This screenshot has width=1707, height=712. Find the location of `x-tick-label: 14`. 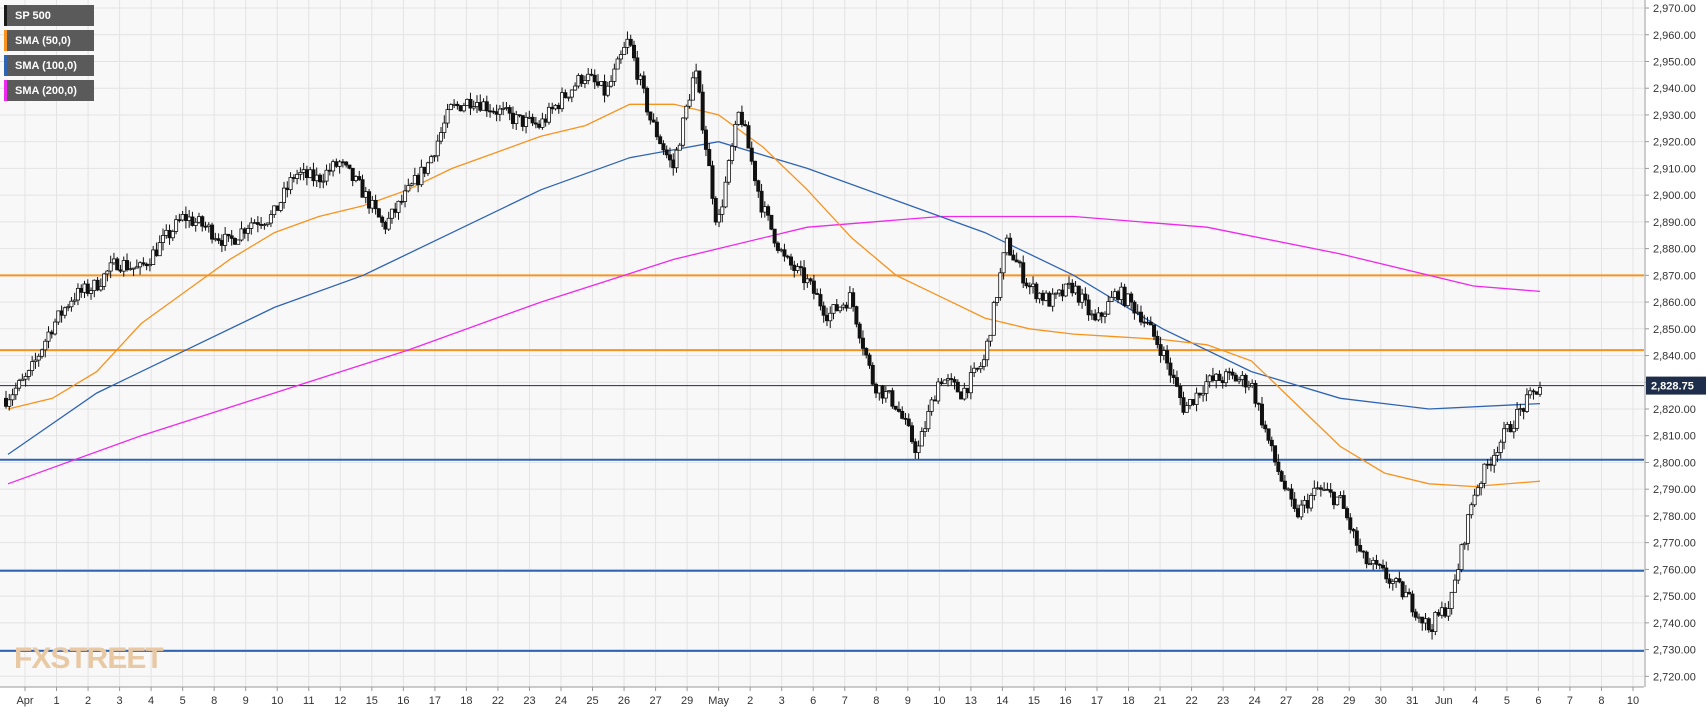

x-tick-label: 14 is located at coordinates (1002, 701).